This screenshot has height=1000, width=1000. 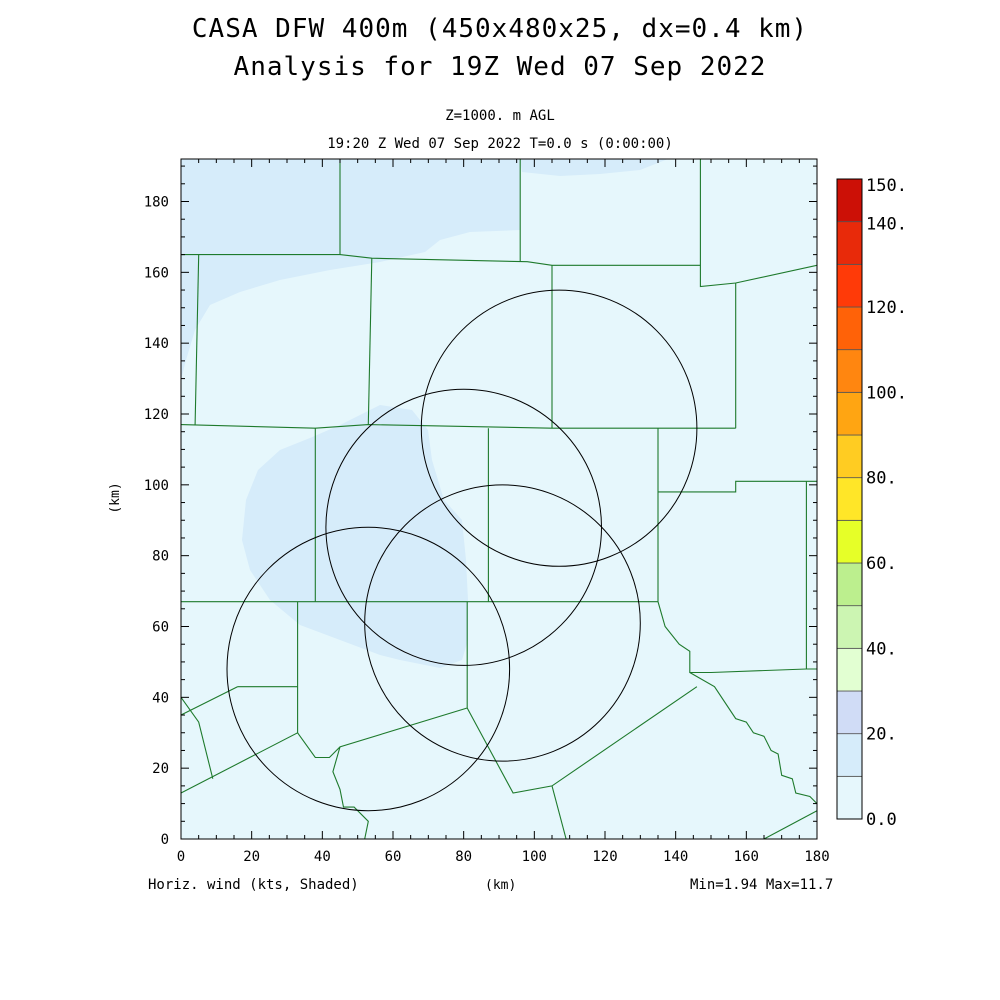 What do you see at coordinates (350, 269) in the screenshot?
I see `wind-contour-north` at bounding box center [350, 269].